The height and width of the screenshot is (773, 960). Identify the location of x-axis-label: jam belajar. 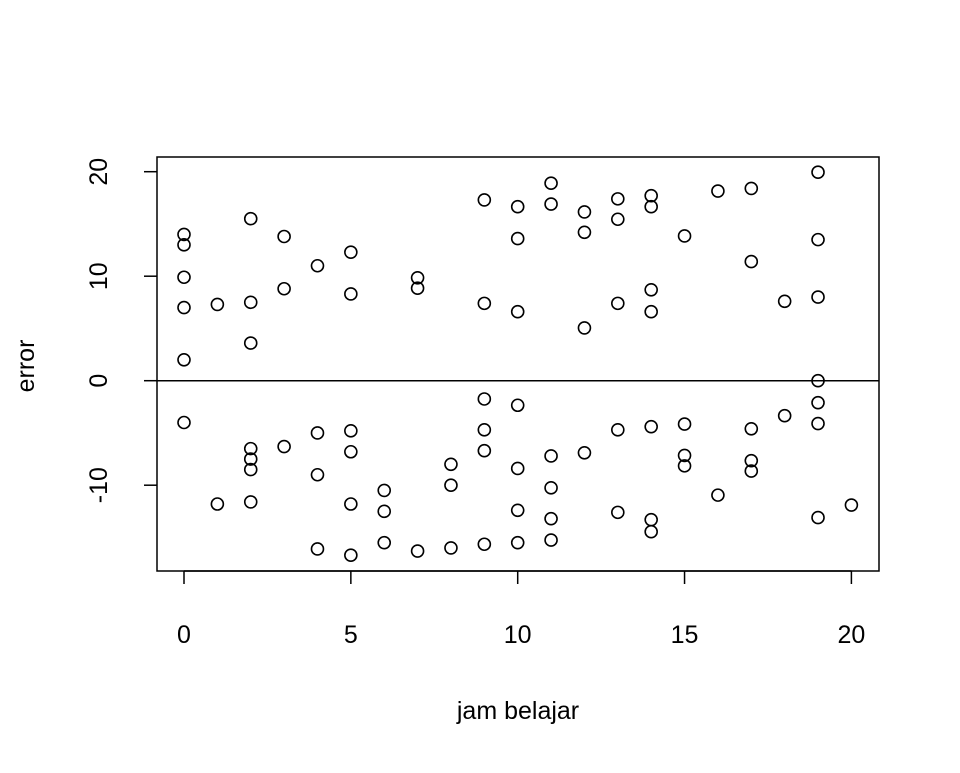
(517, 711).